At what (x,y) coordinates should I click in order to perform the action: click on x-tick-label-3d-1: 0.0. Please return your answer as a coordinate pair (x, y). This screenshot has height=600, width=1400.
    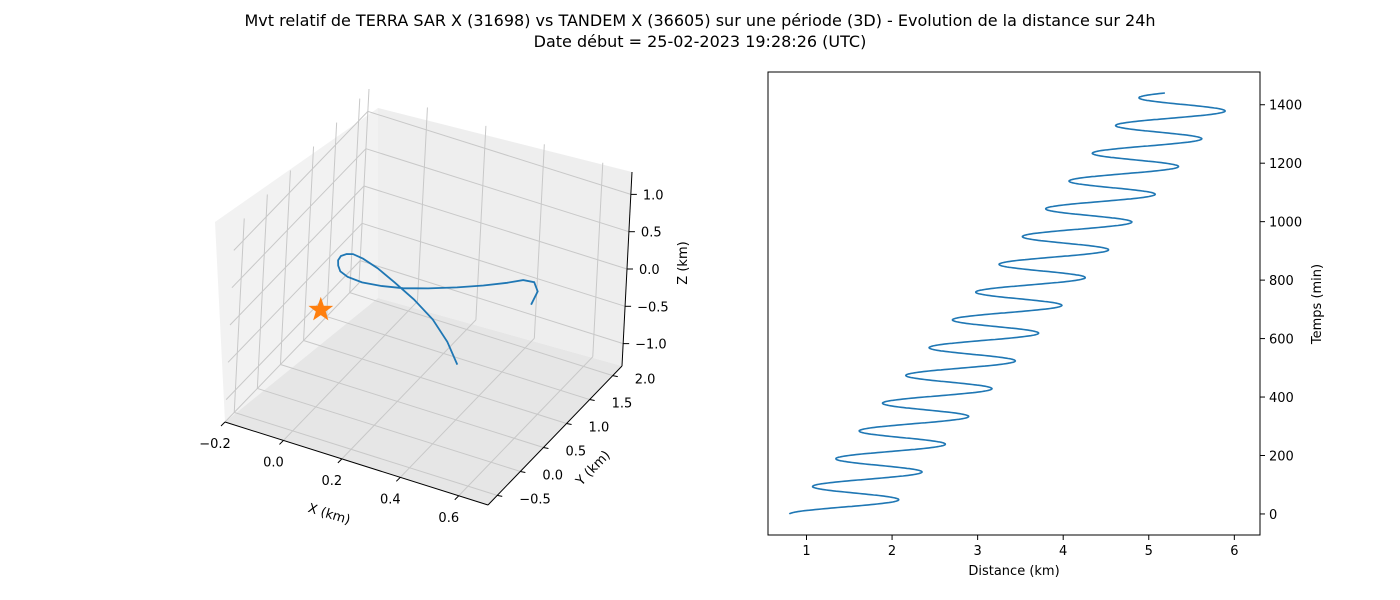
    Looking at the image, I should click on (273, 462).